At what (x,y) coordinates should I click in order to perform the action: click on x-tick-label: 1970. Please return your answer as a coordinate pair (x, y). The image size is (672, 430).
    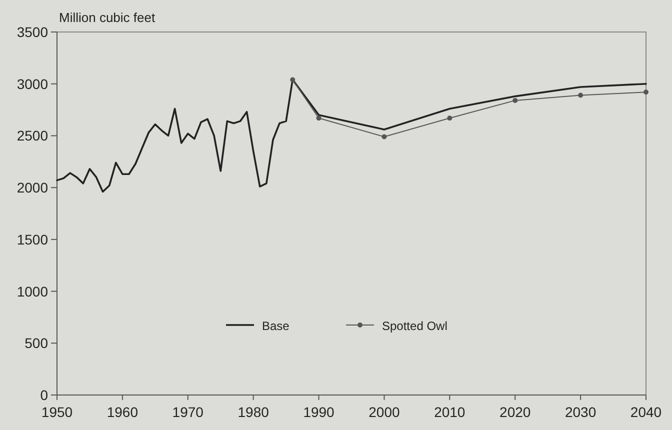
    Looking at the image, I should click on (188, 412).